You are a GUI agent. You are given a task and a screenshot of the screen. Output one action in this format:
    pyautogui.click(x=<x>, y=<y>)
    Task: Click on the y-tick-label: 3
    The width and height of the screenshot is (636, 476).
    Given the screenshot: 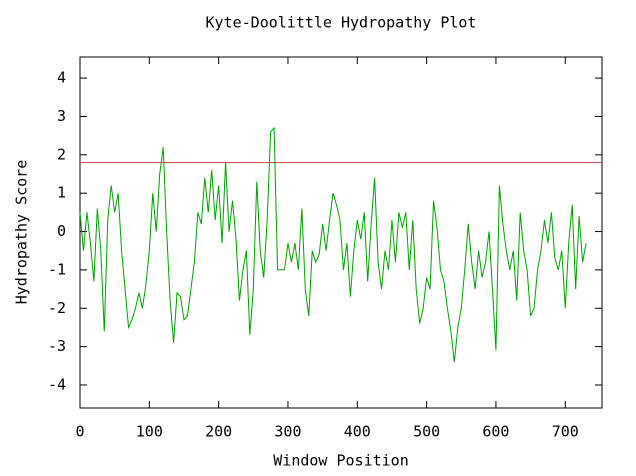 What is the action you would take?
    pyautogui.click(x=61, y=116)
    